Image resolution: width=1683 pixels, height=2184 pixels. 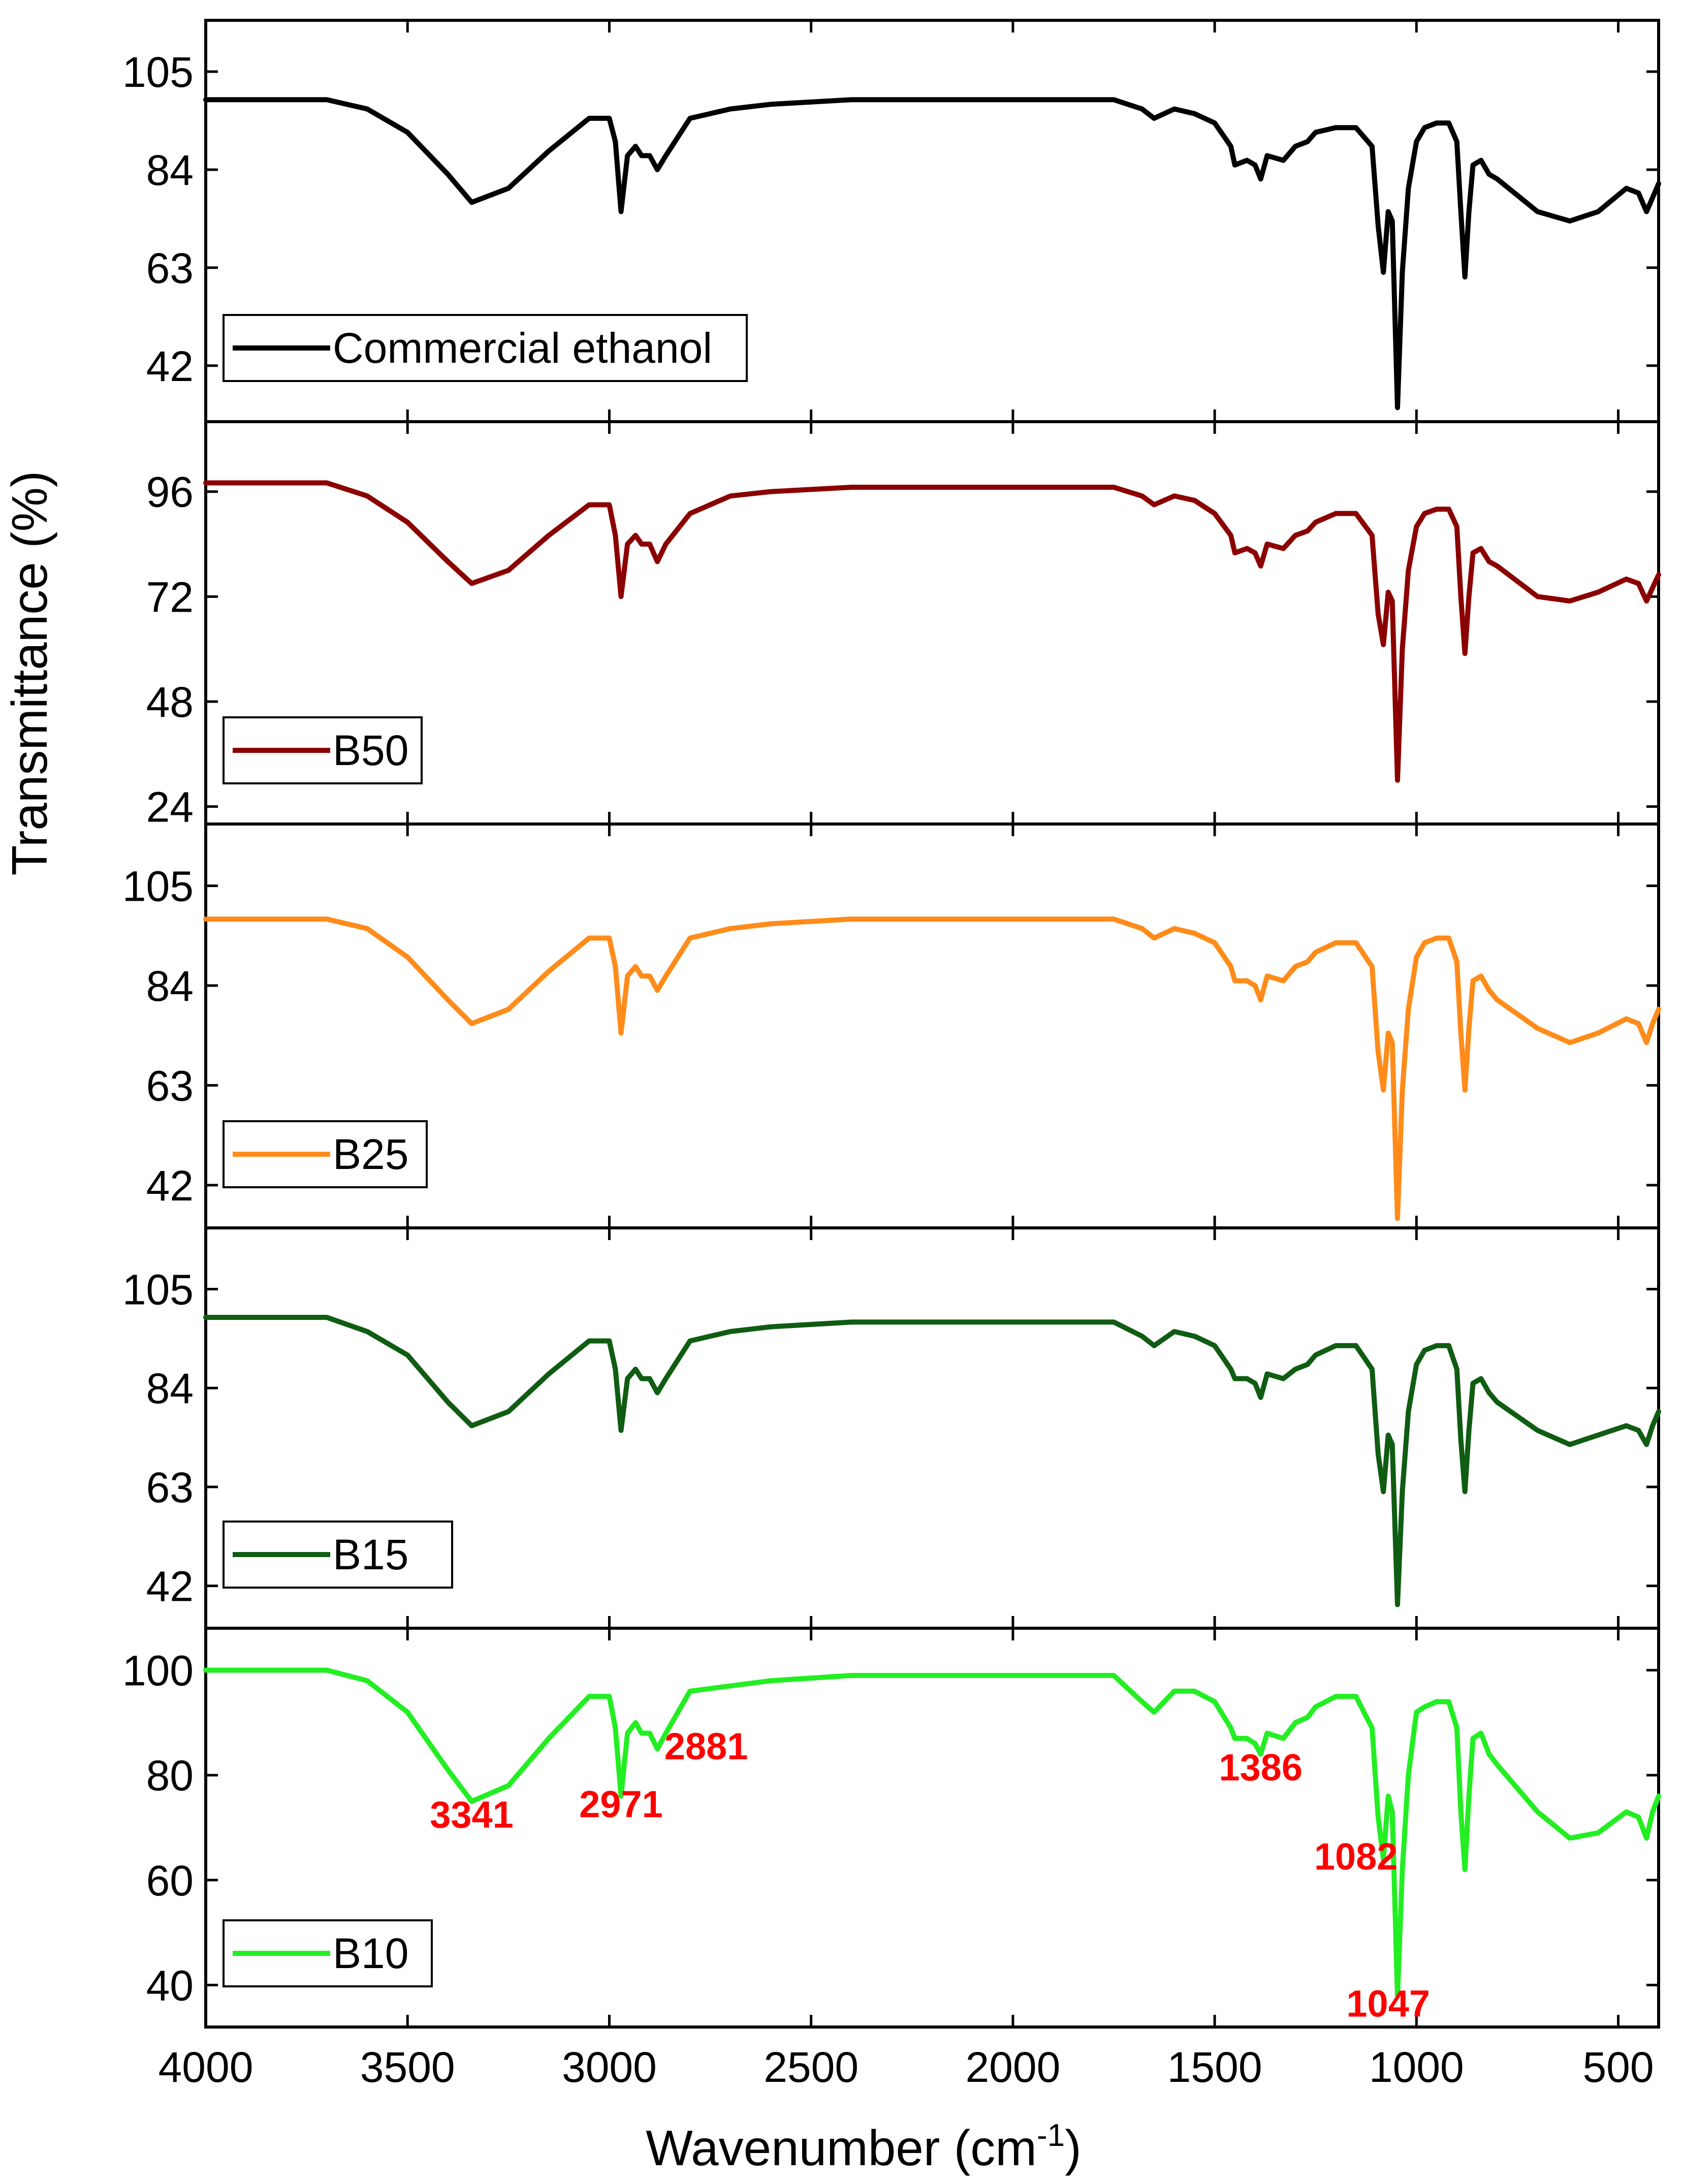 What do you see at coordinates (170, 492) in the screenshot?
I see `y-tick-label: 96` at bounding box center [170, 492].